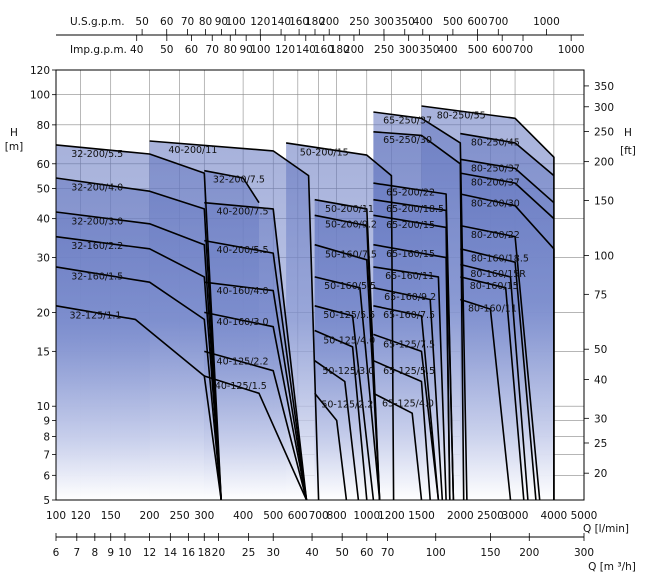 This screenshot has height=582, width=655. What do you see at coordinates (495, 203) in the screenshot?
I see `model-label: 80-200/30` at bounding box center [495, 203].